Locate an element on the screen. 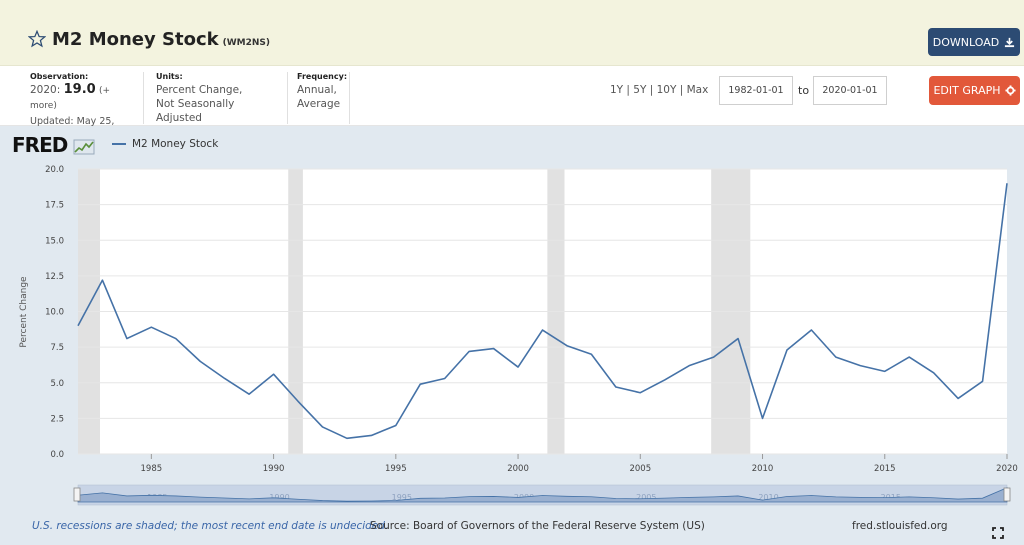 The image size is (1024, 545). fullscreen-icon is located at coordinates (998, 533).